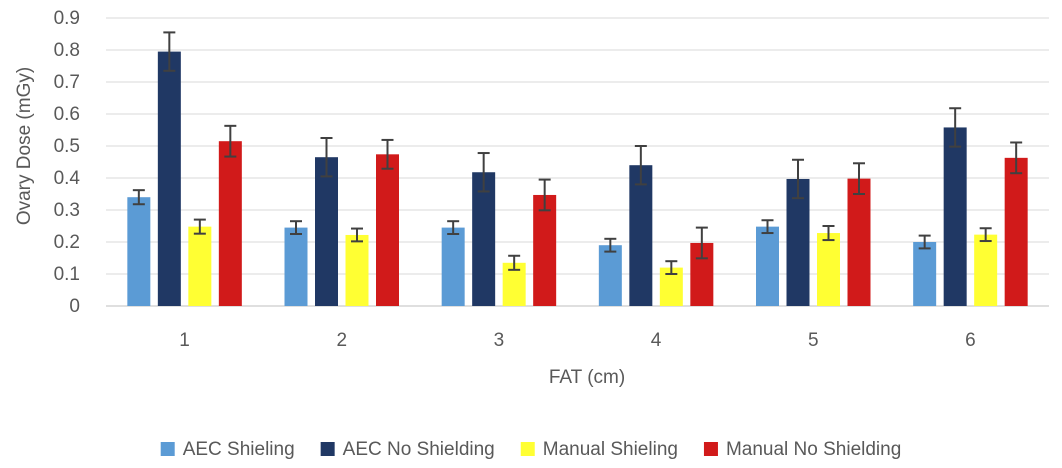 The image size is (1062, 468). I want to click on y-tick-label: 0.4, so click(67, 178).